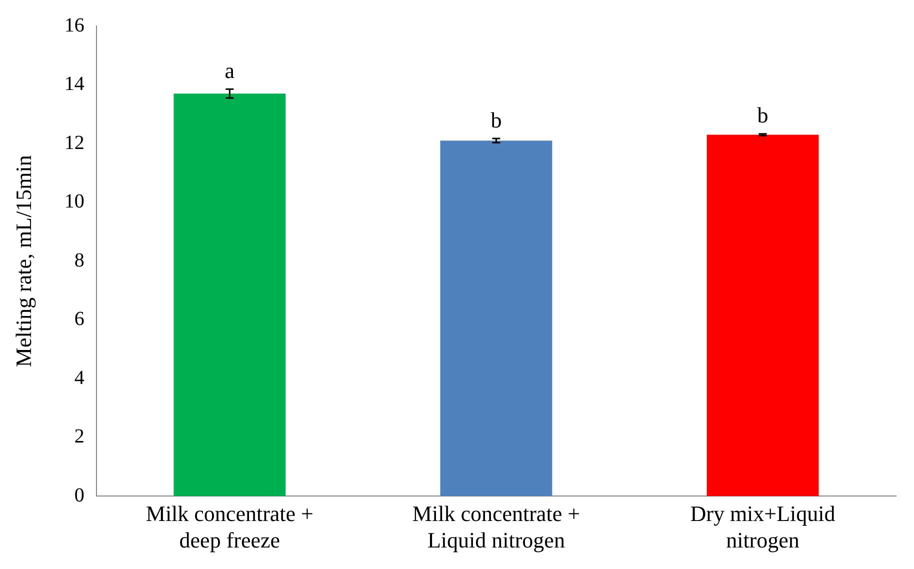 The height and width of the screenshot is (569, 914). What do you see at coordinates (79, 377) in the screenshot?
I see `y-tick-label: 4` at bounding box center [79, 377].